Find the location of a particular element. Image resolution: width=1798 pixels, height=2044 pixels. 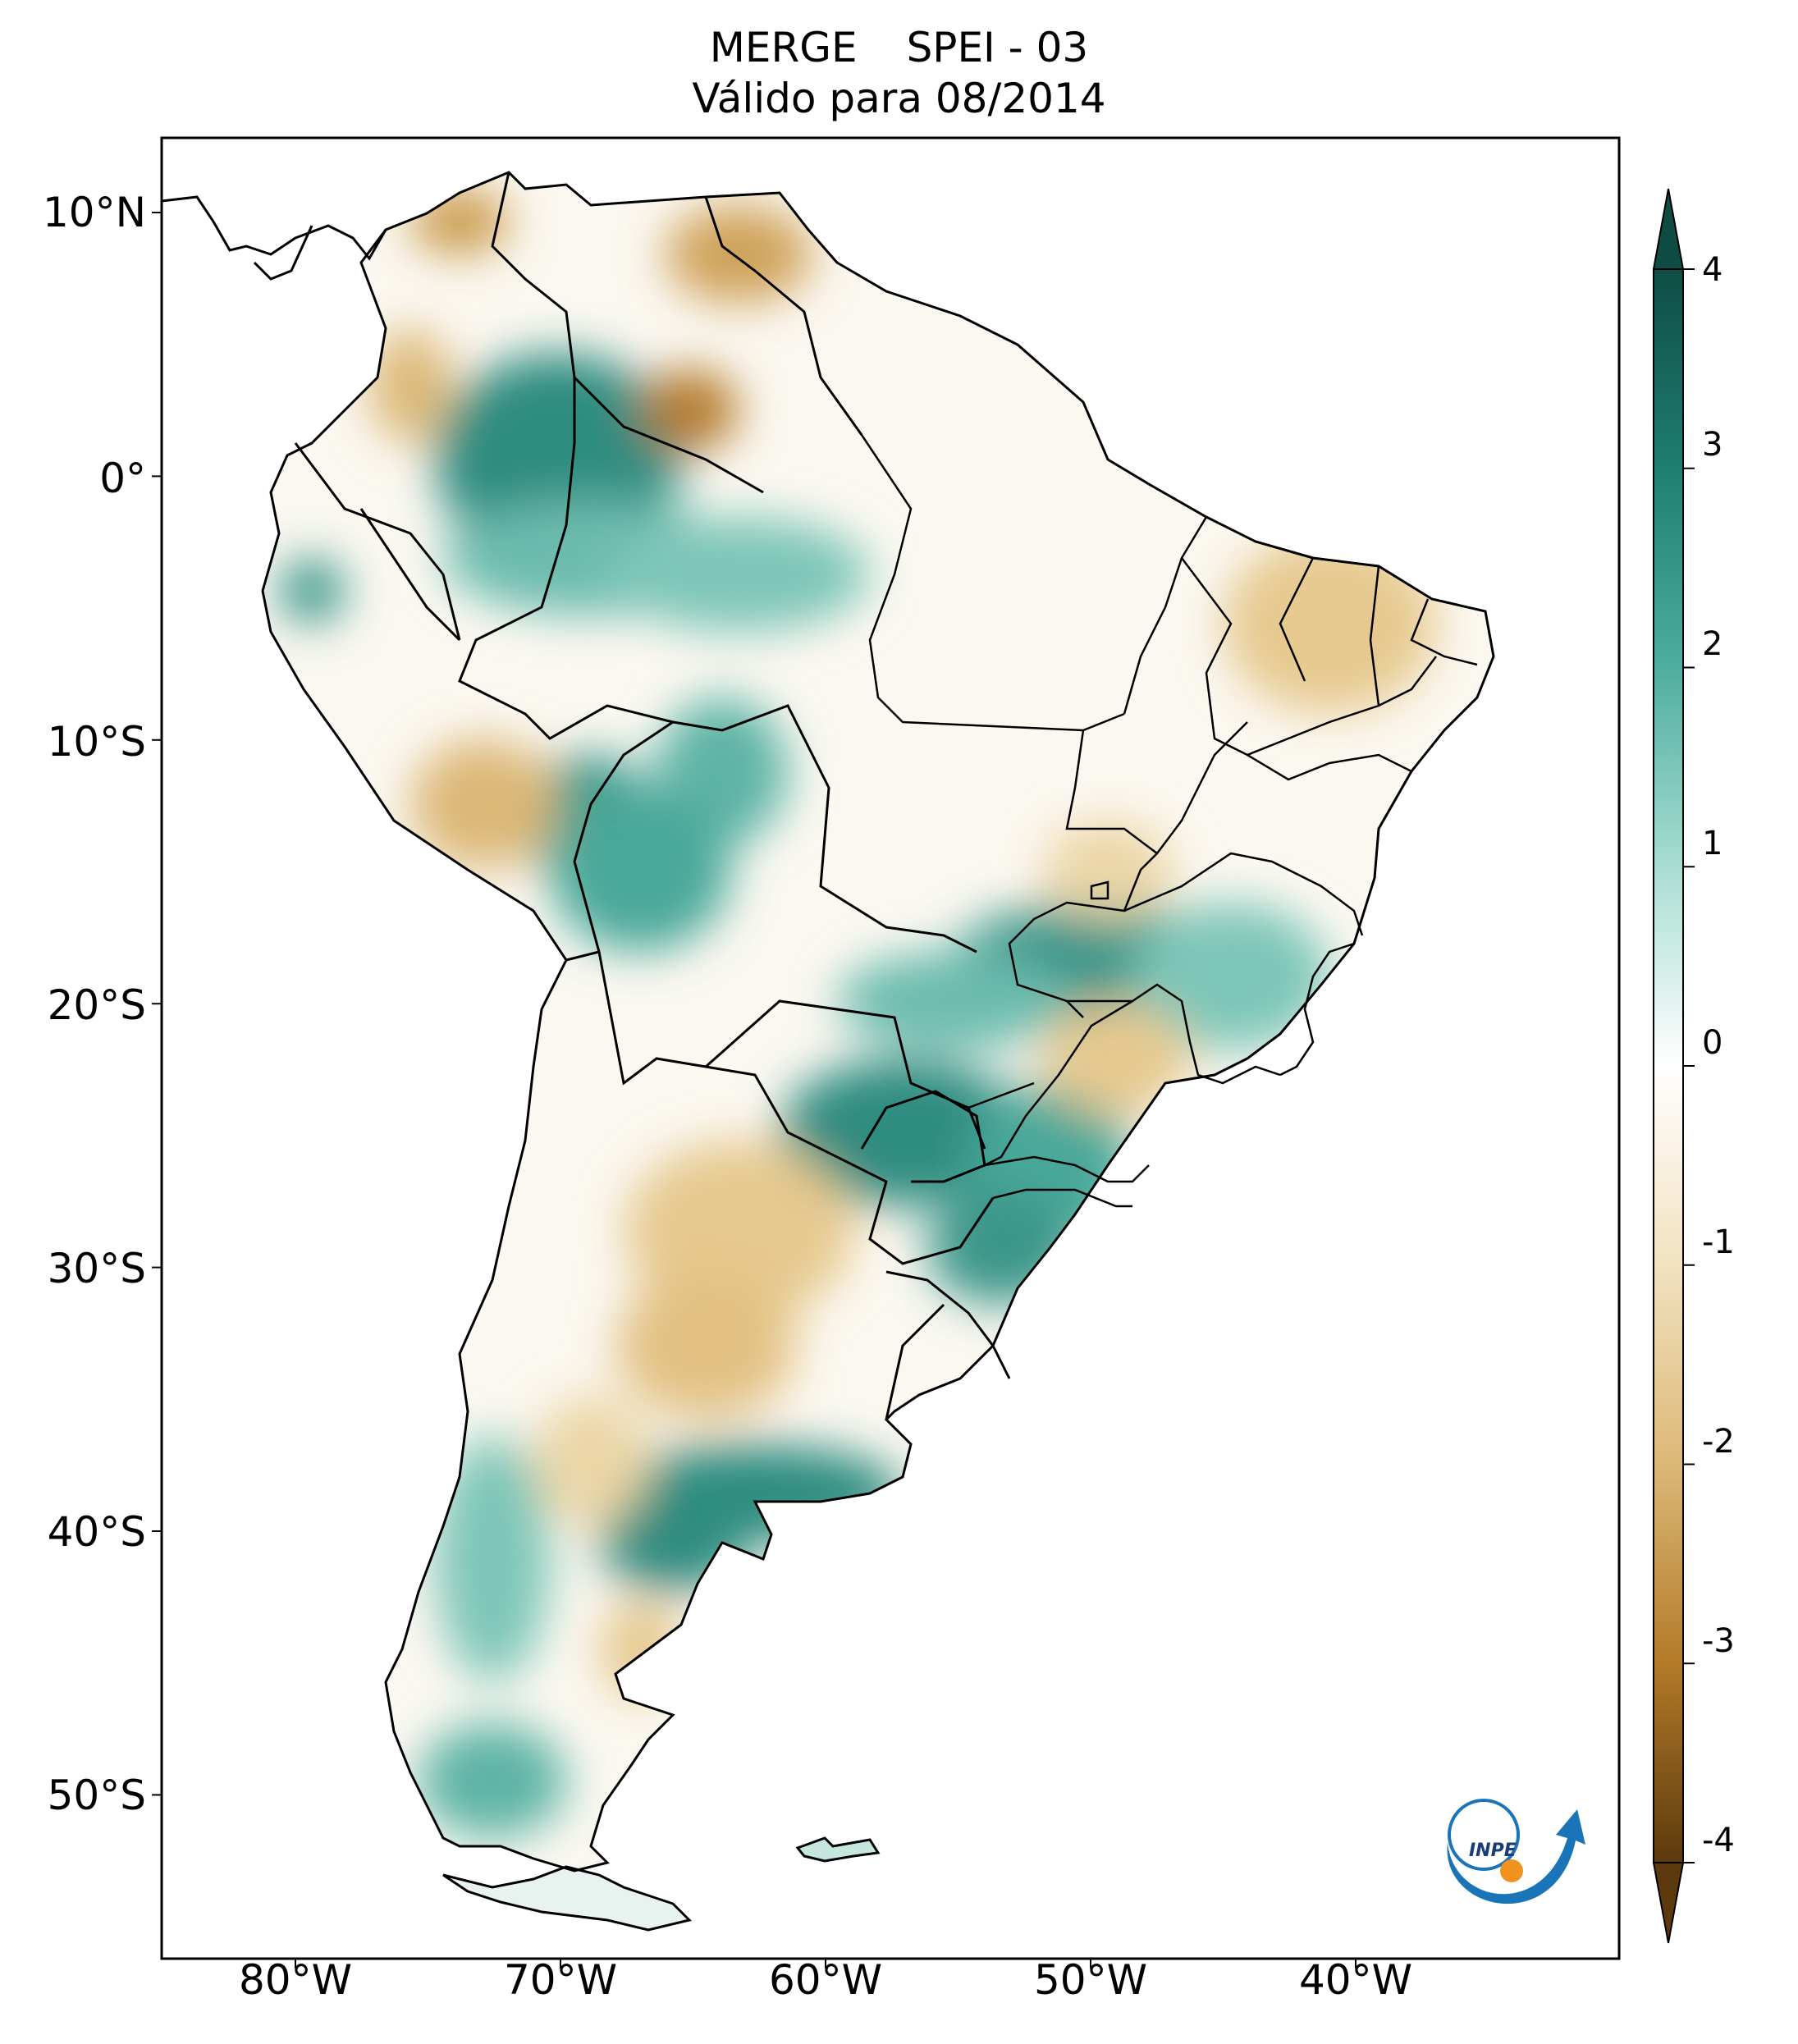

colorbar-label-neg2: -2 is located at coordinates (1718, 1442).